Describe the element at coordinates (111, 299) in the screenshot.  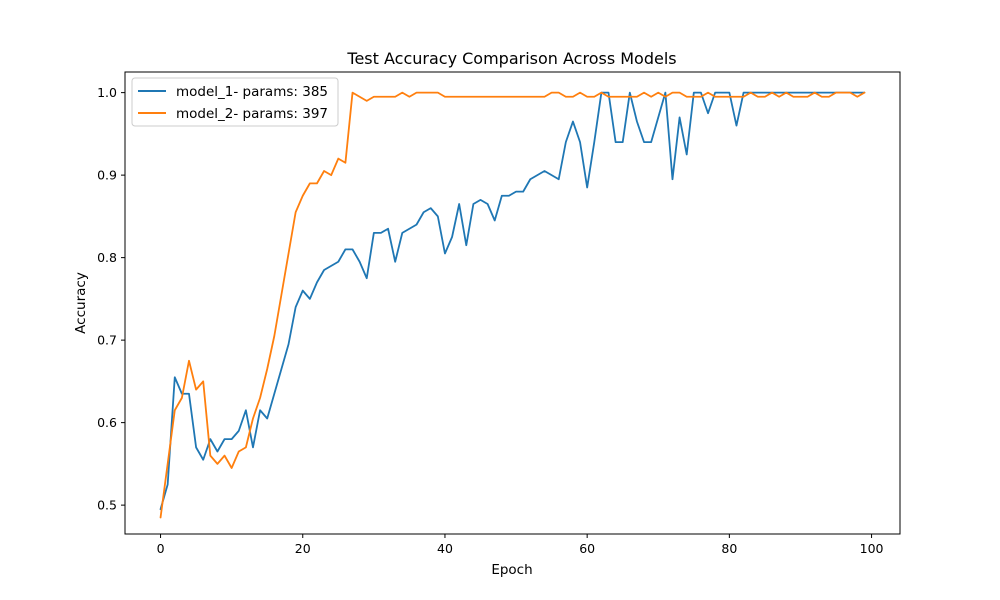
I see `y-axis: 0.5 0.6 0.7 0.8 0.9 1.0` at that location.